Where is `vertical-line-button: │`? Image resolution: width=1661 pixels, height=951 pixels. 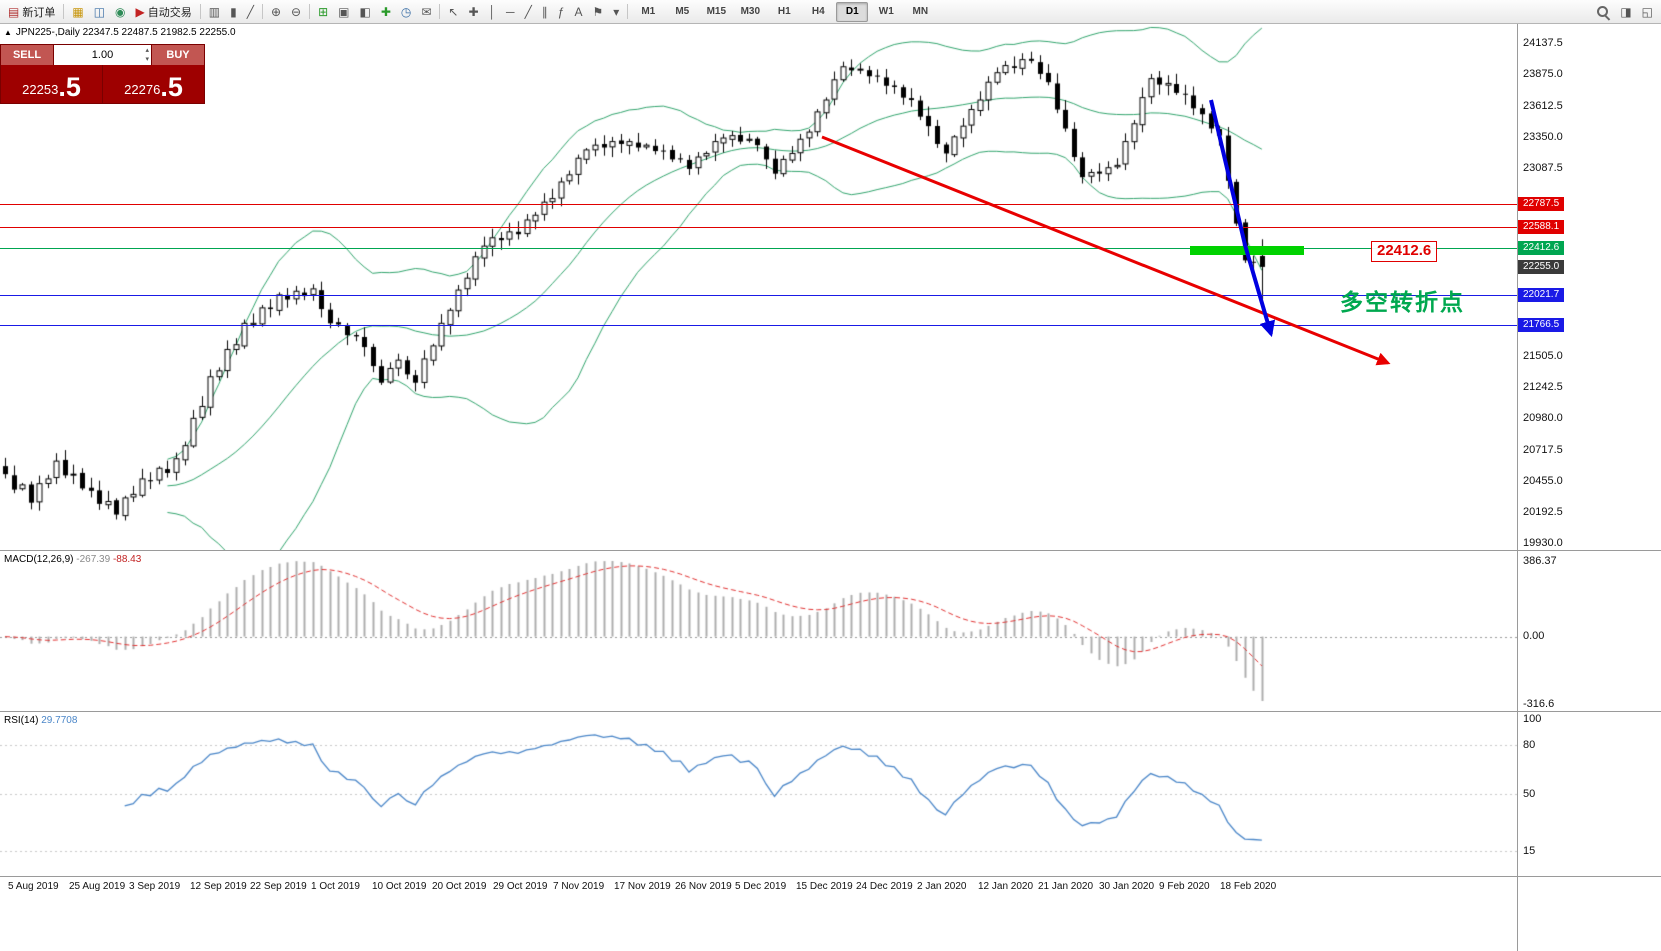 vertical-line-button: │ is located at coordinates (493, 12).